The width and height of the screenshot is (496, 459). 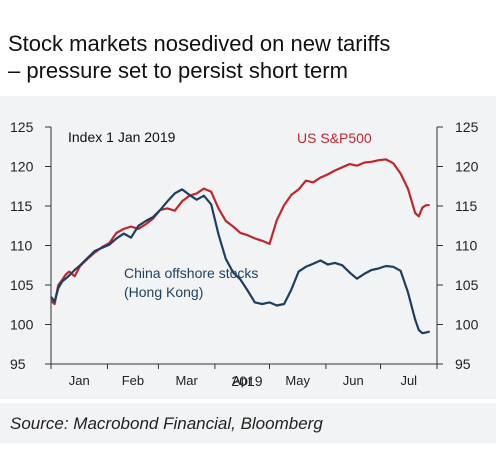 What do you see at coordinates (21, 246) in the screenshot?
I see `y-tick-label-left-110: 110` at bounding box center [21, 246].